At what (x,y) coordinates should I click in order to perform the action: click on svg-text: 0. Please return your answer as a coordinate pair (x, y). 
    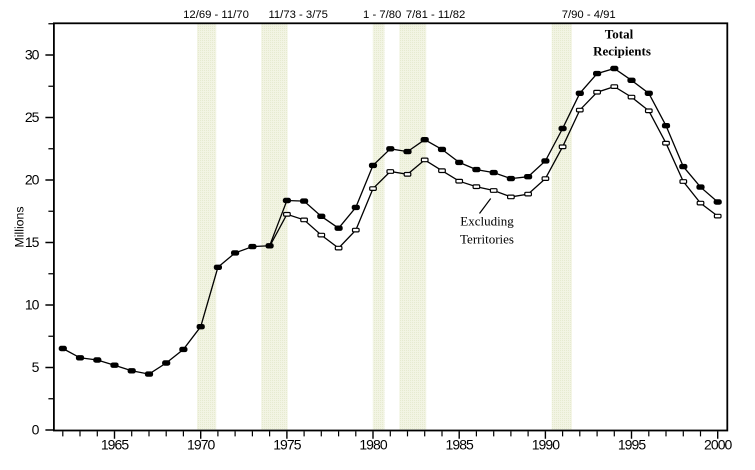
    Looking at the image, I should click on (36, 430).